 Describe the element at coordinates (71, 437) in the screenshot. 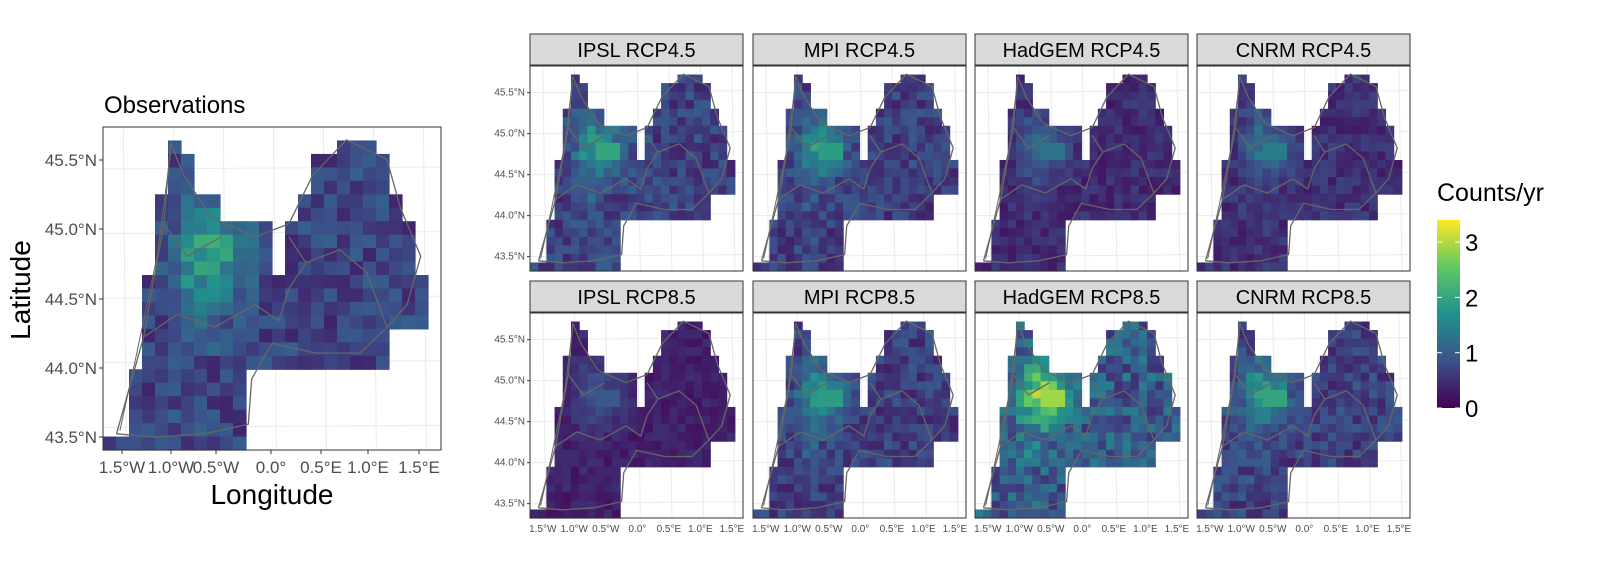

I see `obs-y-tick-label: 43.5°N` at that location.